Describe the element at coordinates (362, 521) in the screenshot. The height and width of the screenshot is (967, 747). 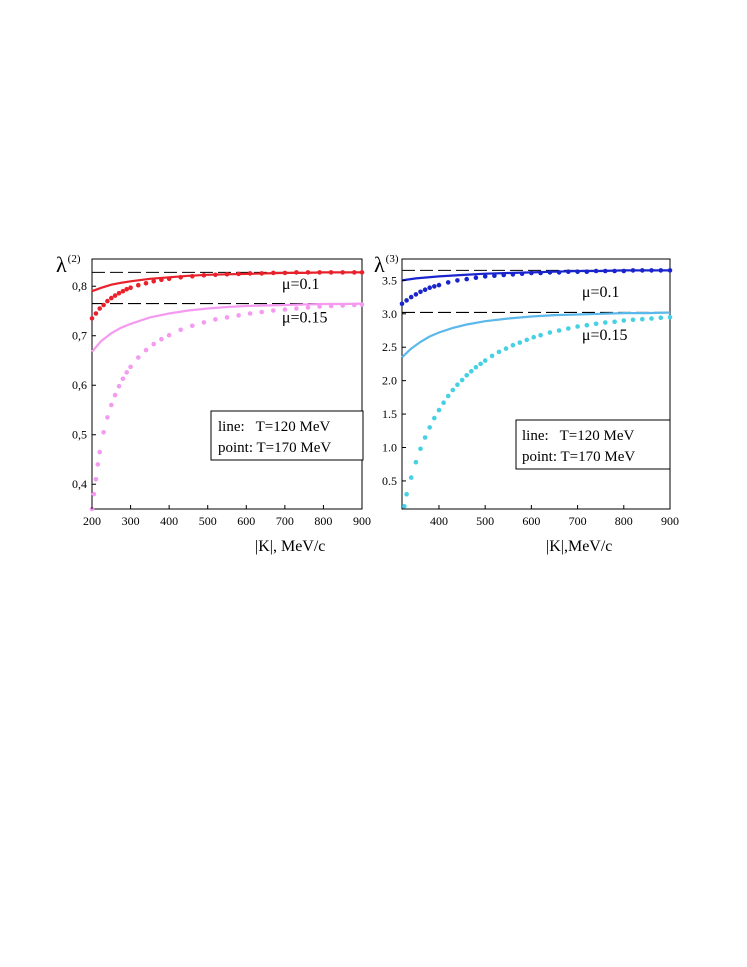
I see `left-x-tick-label: 900` at that location.